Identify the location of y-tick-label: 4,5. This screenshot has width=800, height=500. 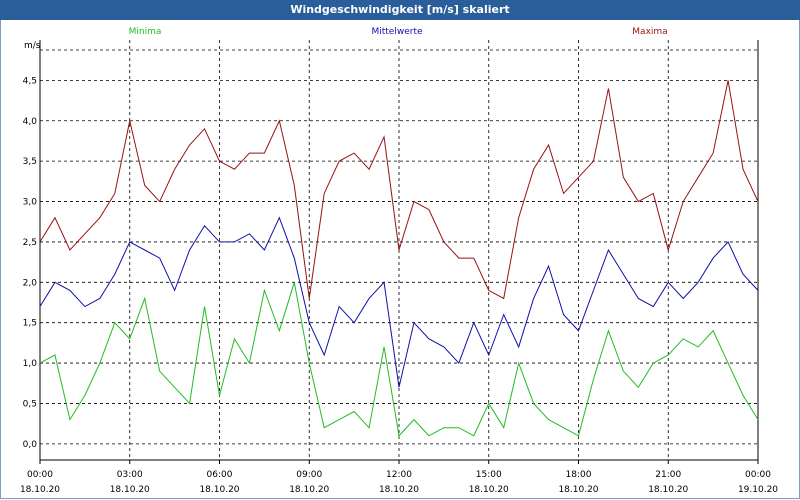
(30, 81).